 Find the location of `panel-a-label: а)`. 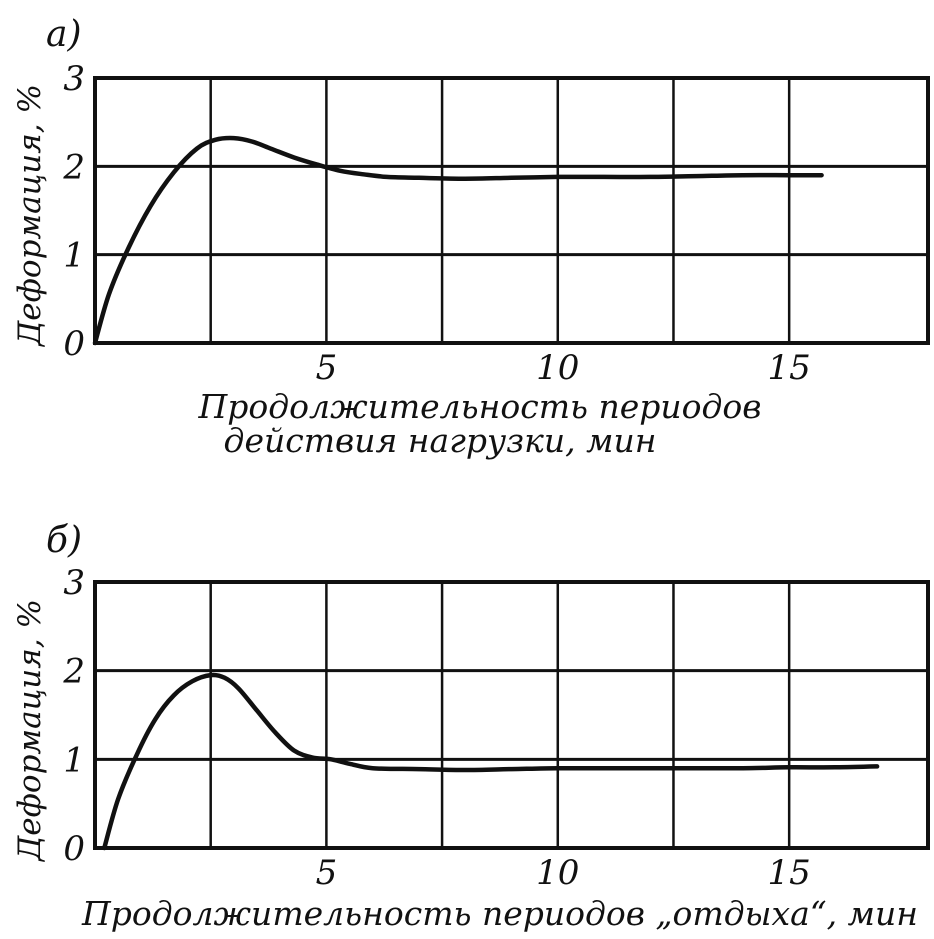

panel-a-label: а) is located at coordinates (64, 34).